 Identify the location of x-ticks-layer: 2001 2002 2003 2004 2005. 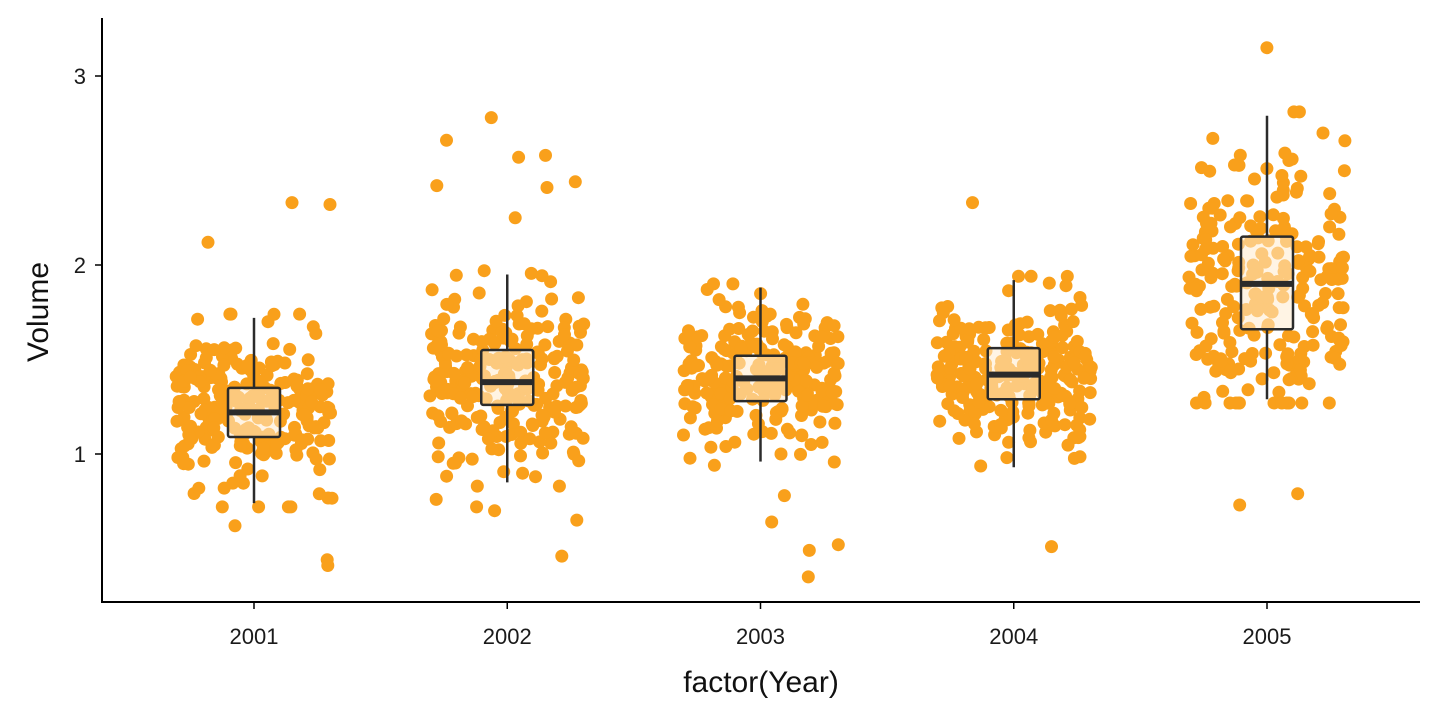
(760, 625).